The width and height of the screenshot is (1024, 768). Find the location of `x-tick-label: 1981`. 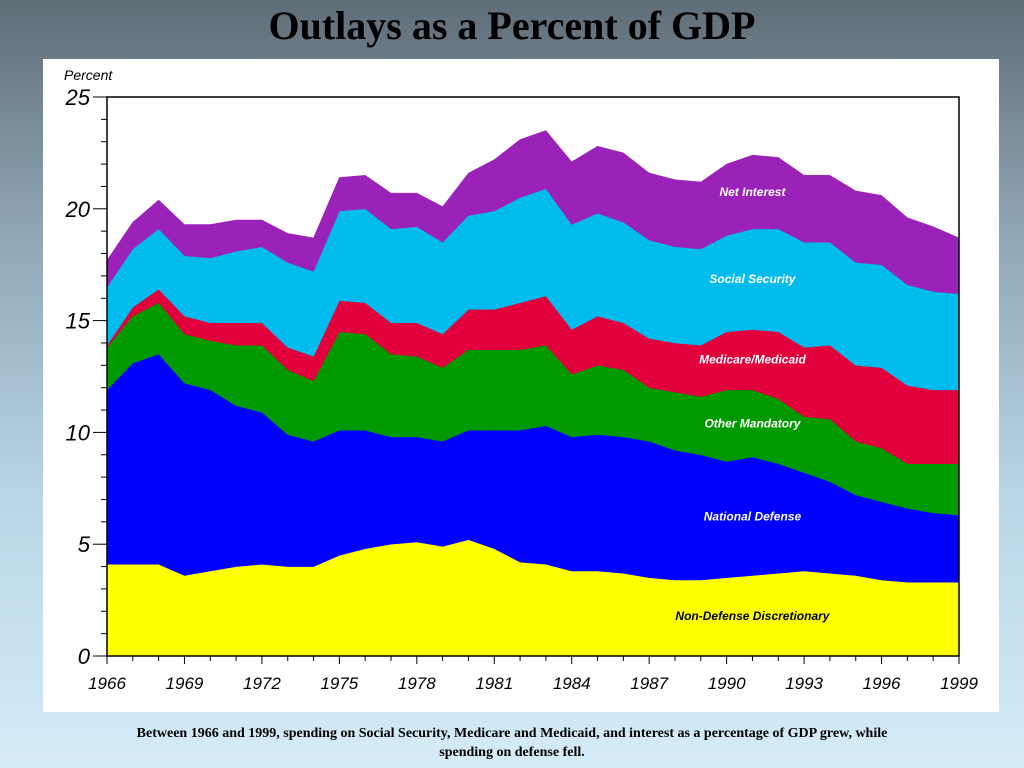

x-tick-label: 1981 is located at coordinates (494, 683).